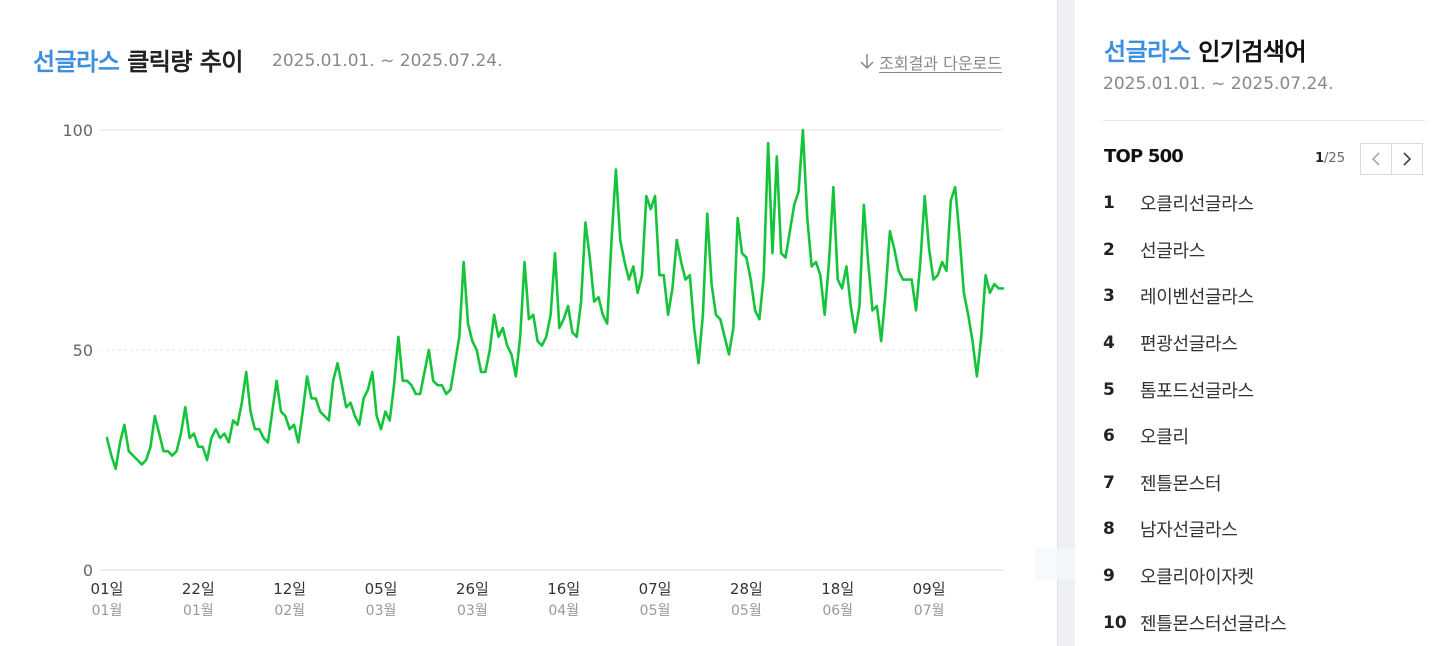 Image resolution: width=1437 pixels, height=646 pixels. I want to click on download-link: 조회결과 다운로드, so click(930, 62).